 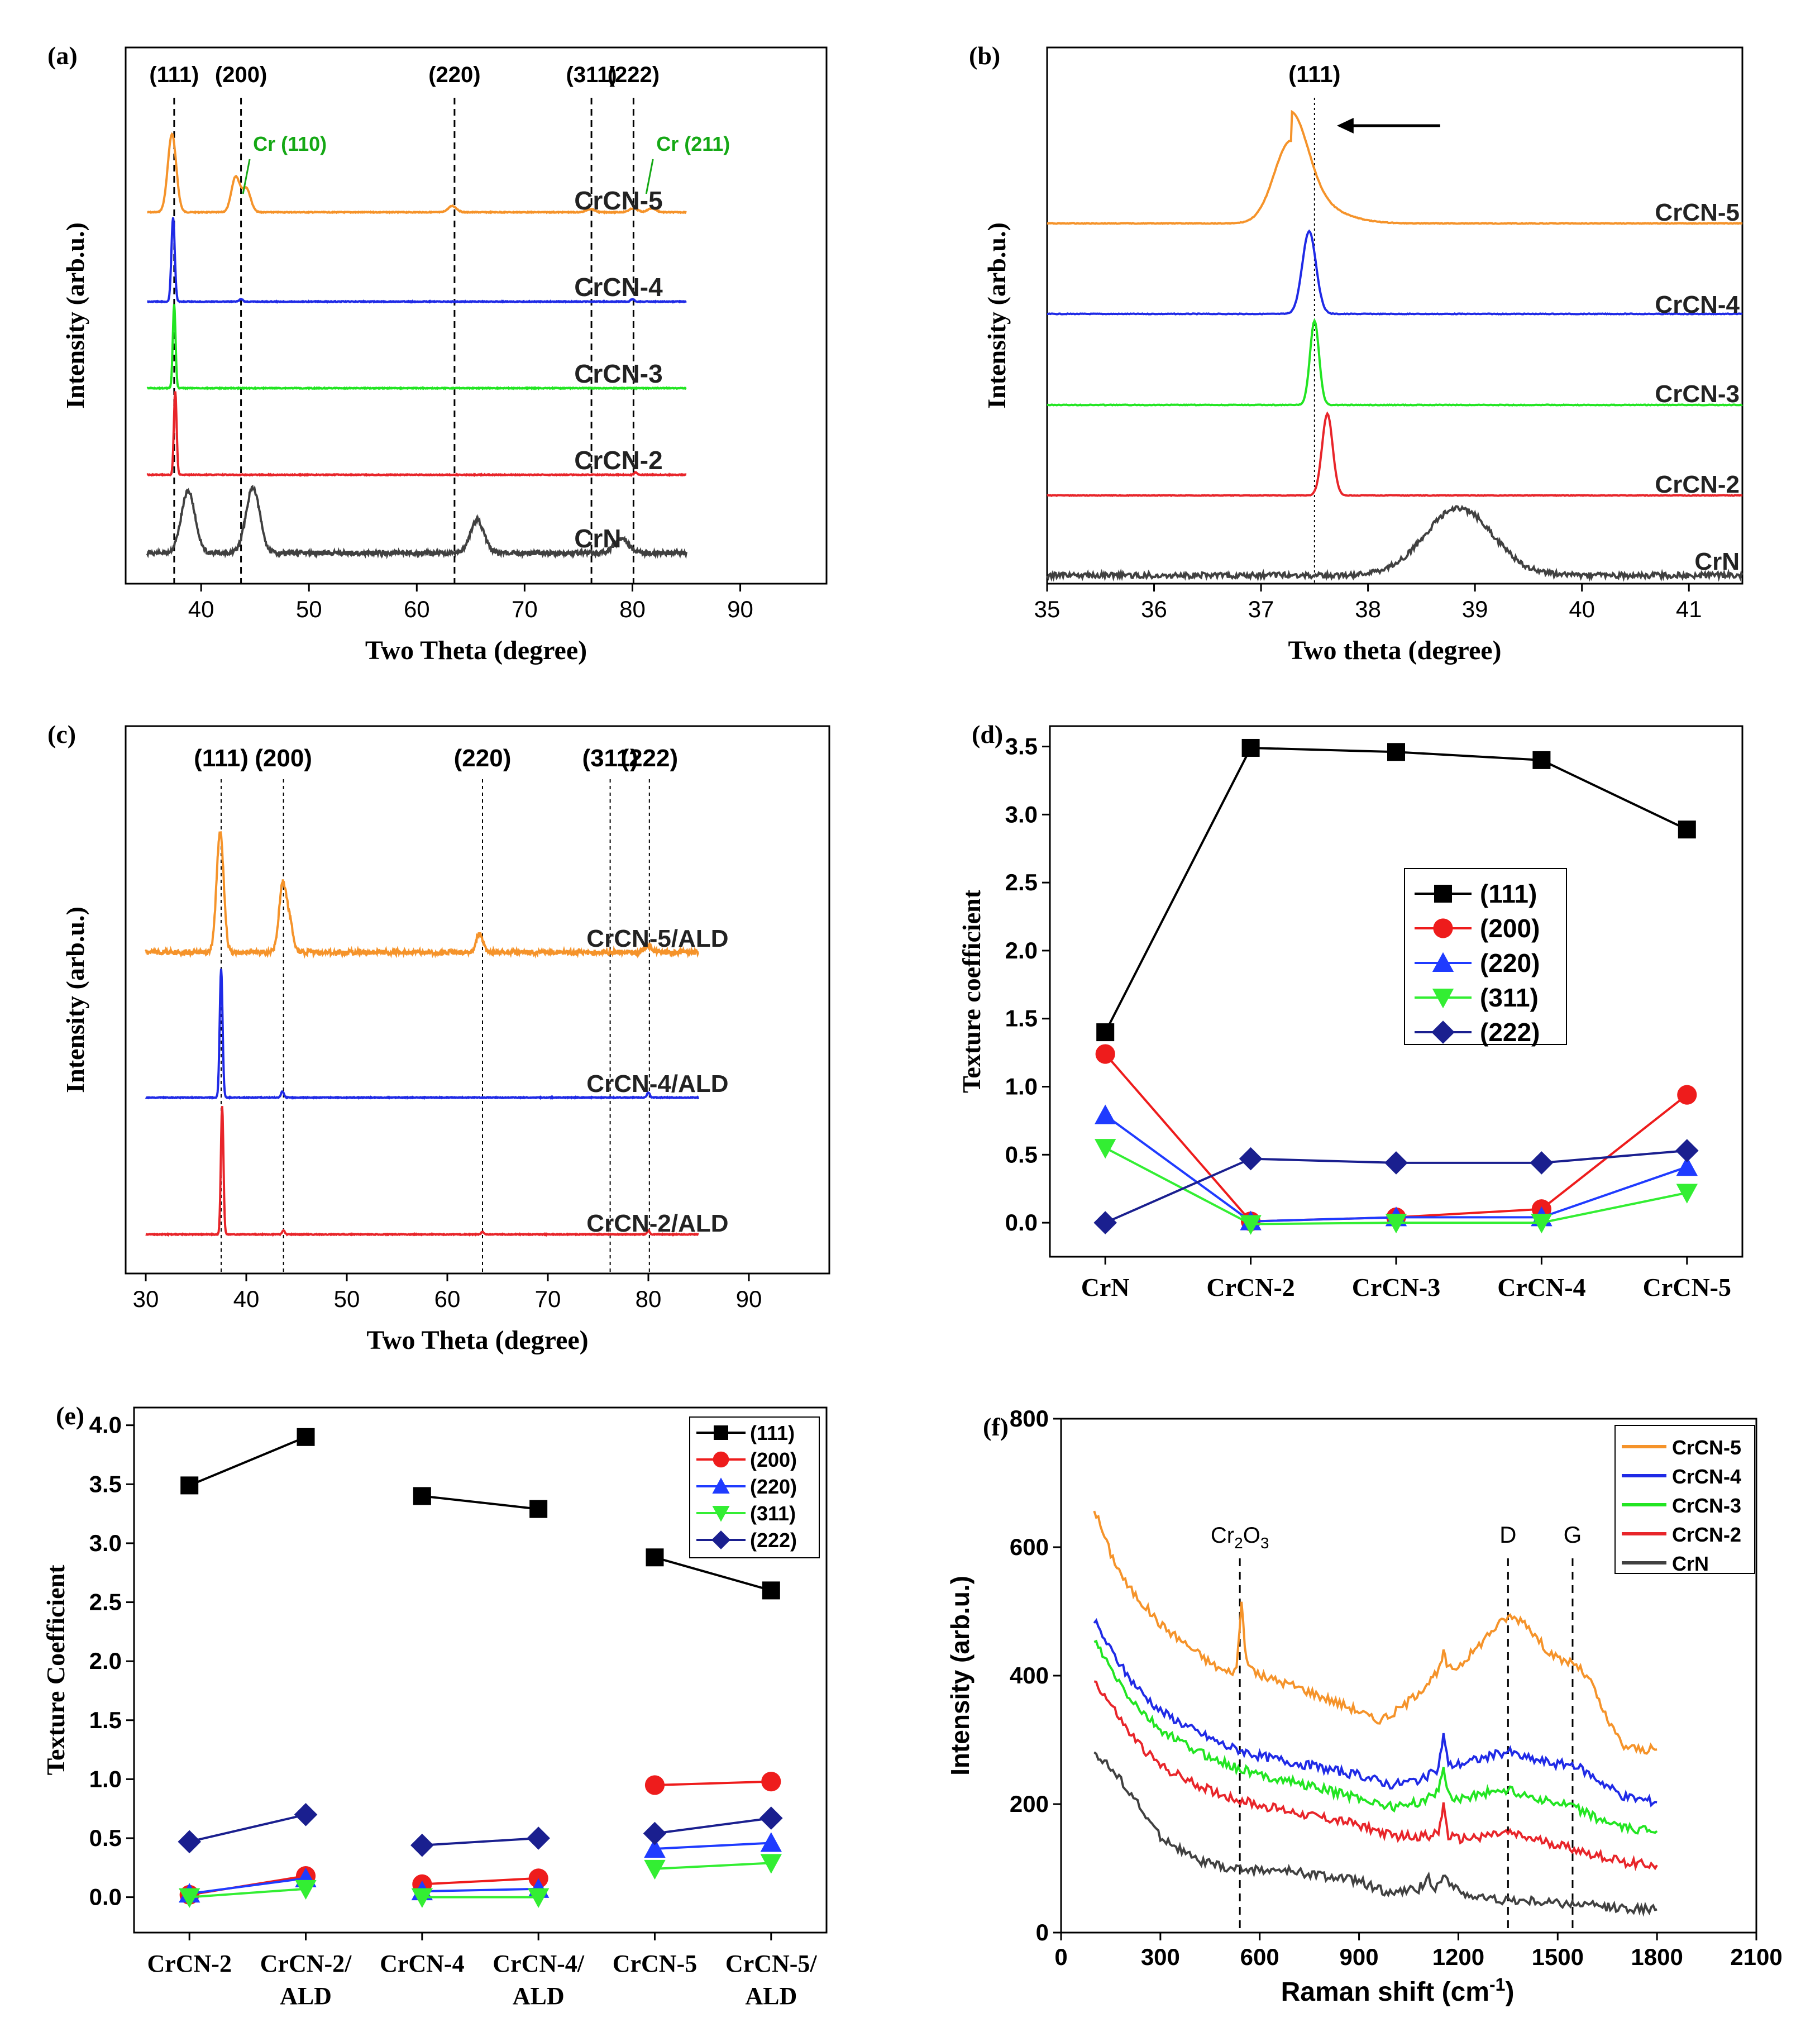 What do you see at coordinates (476, 650) in the screenshot?
I see `x-axis-label: Two Theta (degree)` at bounding box center [476, 650].